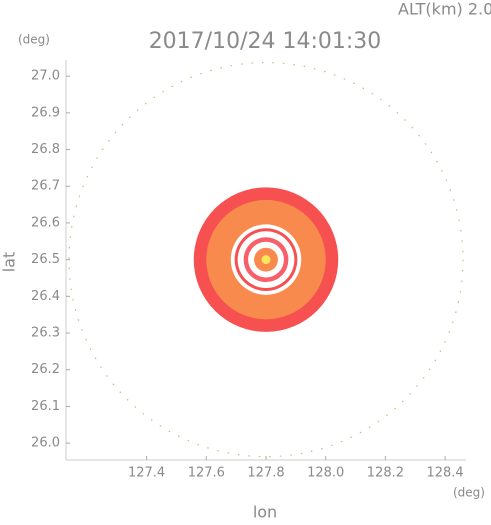 The width and height of the screenshot is (491, 525). I want to click on y-tick-label: 26.7, so click(45, 186).